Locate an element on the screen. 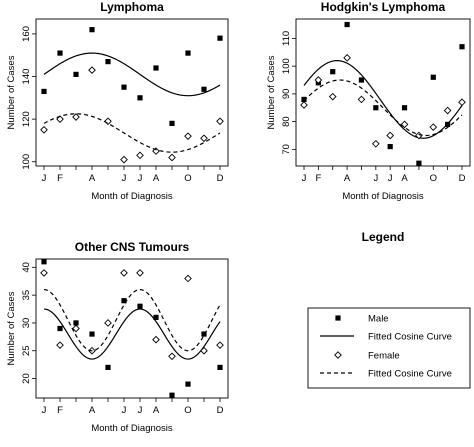 The height and width of the screenshot is (447, 474). y-tick-label: 40 is located at coordinates (26, 267).